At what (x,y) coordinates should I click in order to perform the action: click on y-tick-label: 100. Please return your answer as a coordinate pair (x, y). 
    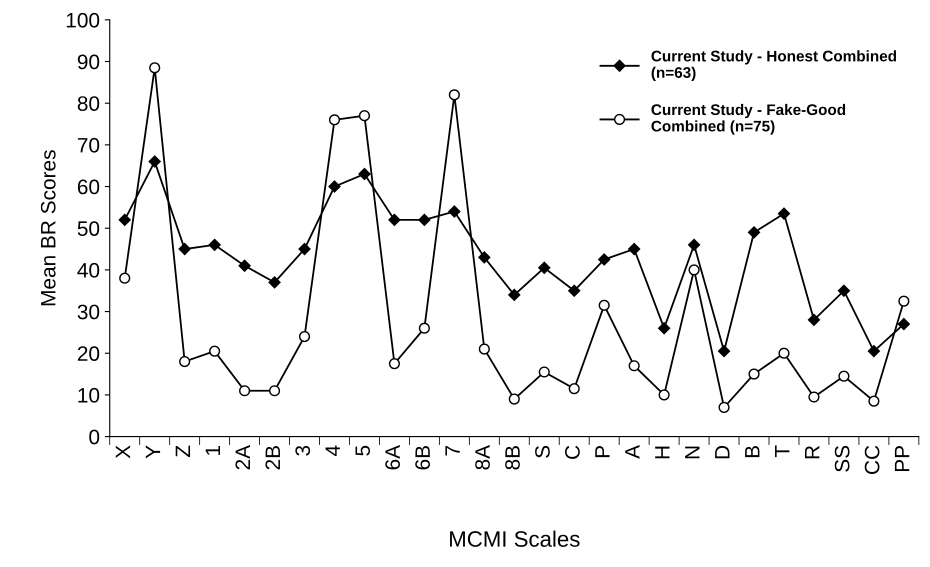
    Looking at the image, I should click on (83, 20).